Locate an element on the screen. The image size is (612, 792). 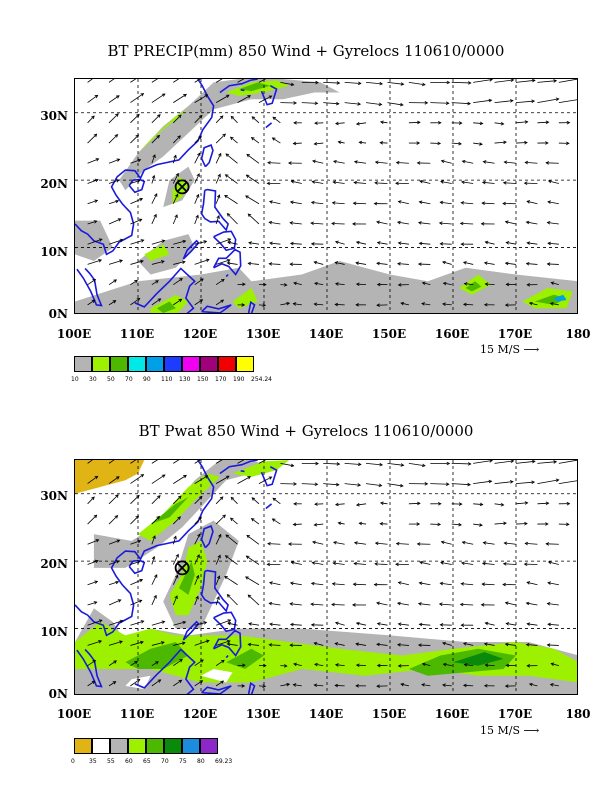
colorbar-label: 190 is located at coordinates (239, 379).